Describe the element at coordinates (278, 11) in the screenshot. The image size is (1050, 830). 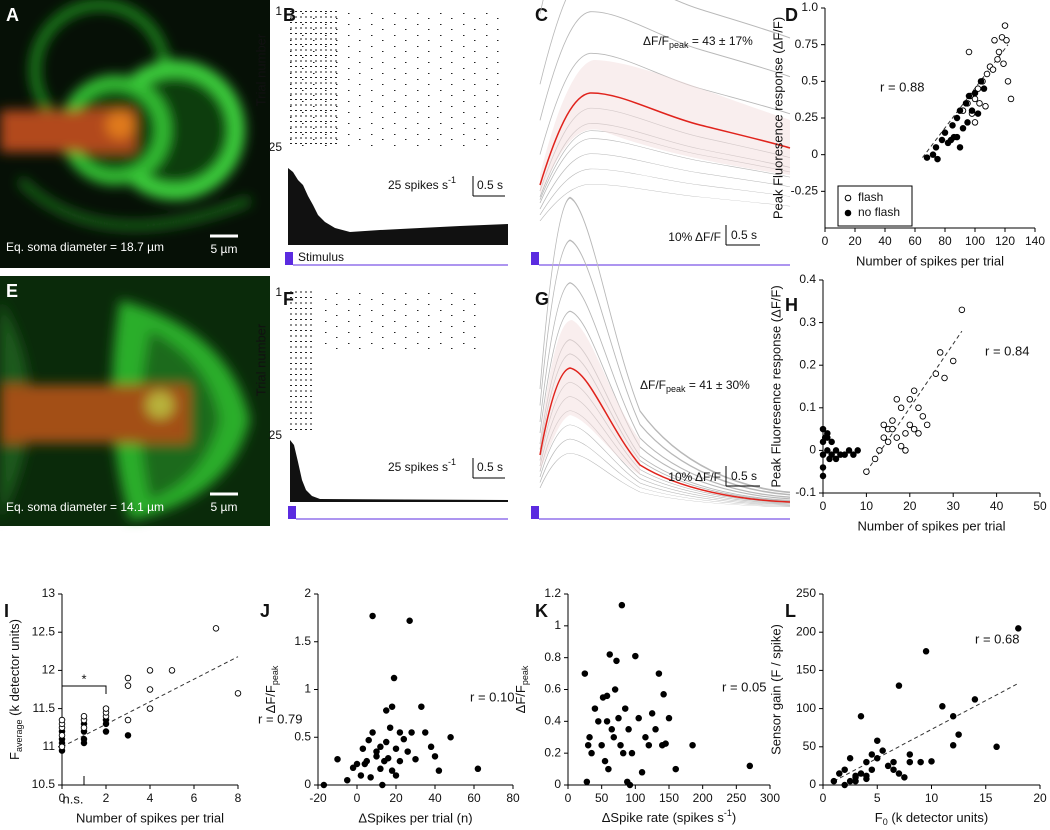
I see `y-tick-label: 1` at that location.